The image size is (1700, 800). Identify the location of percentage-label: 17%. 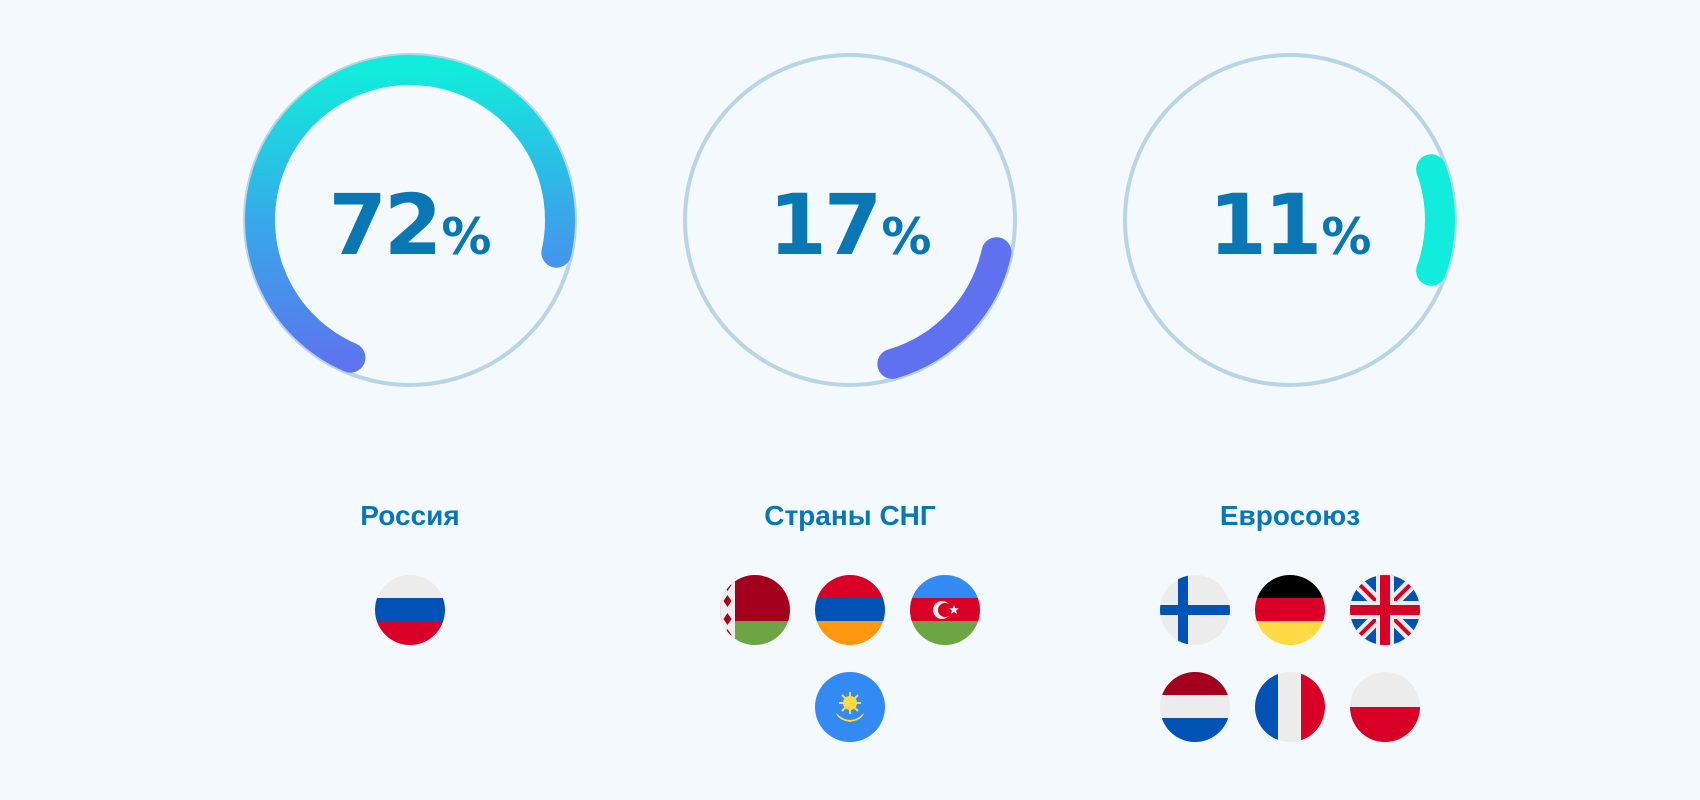
(850, 225).